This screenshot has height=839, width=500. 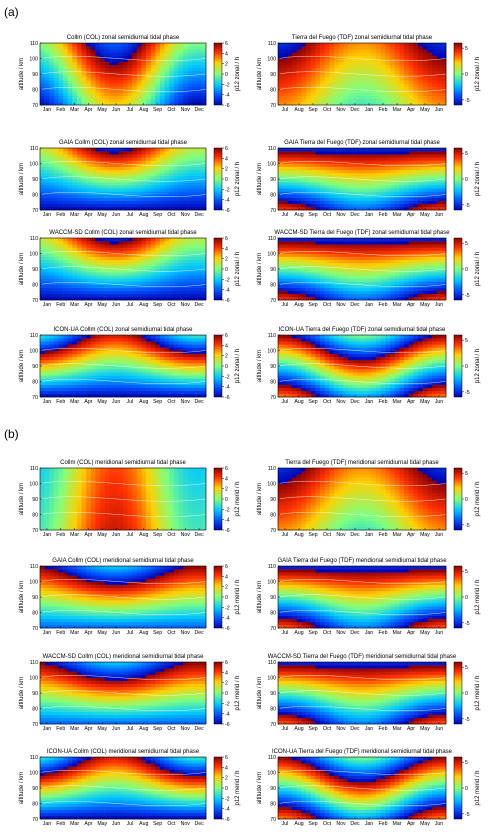 I want to click on y-tick-label: 70, so click(x=35, y=106).